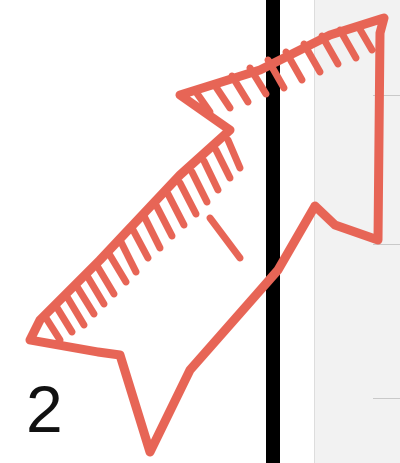 This screenshot has width=400, height=463. Describe the element at coordinates (44, 409) in the screenshot. I see `step-number-label: 2` at that location.